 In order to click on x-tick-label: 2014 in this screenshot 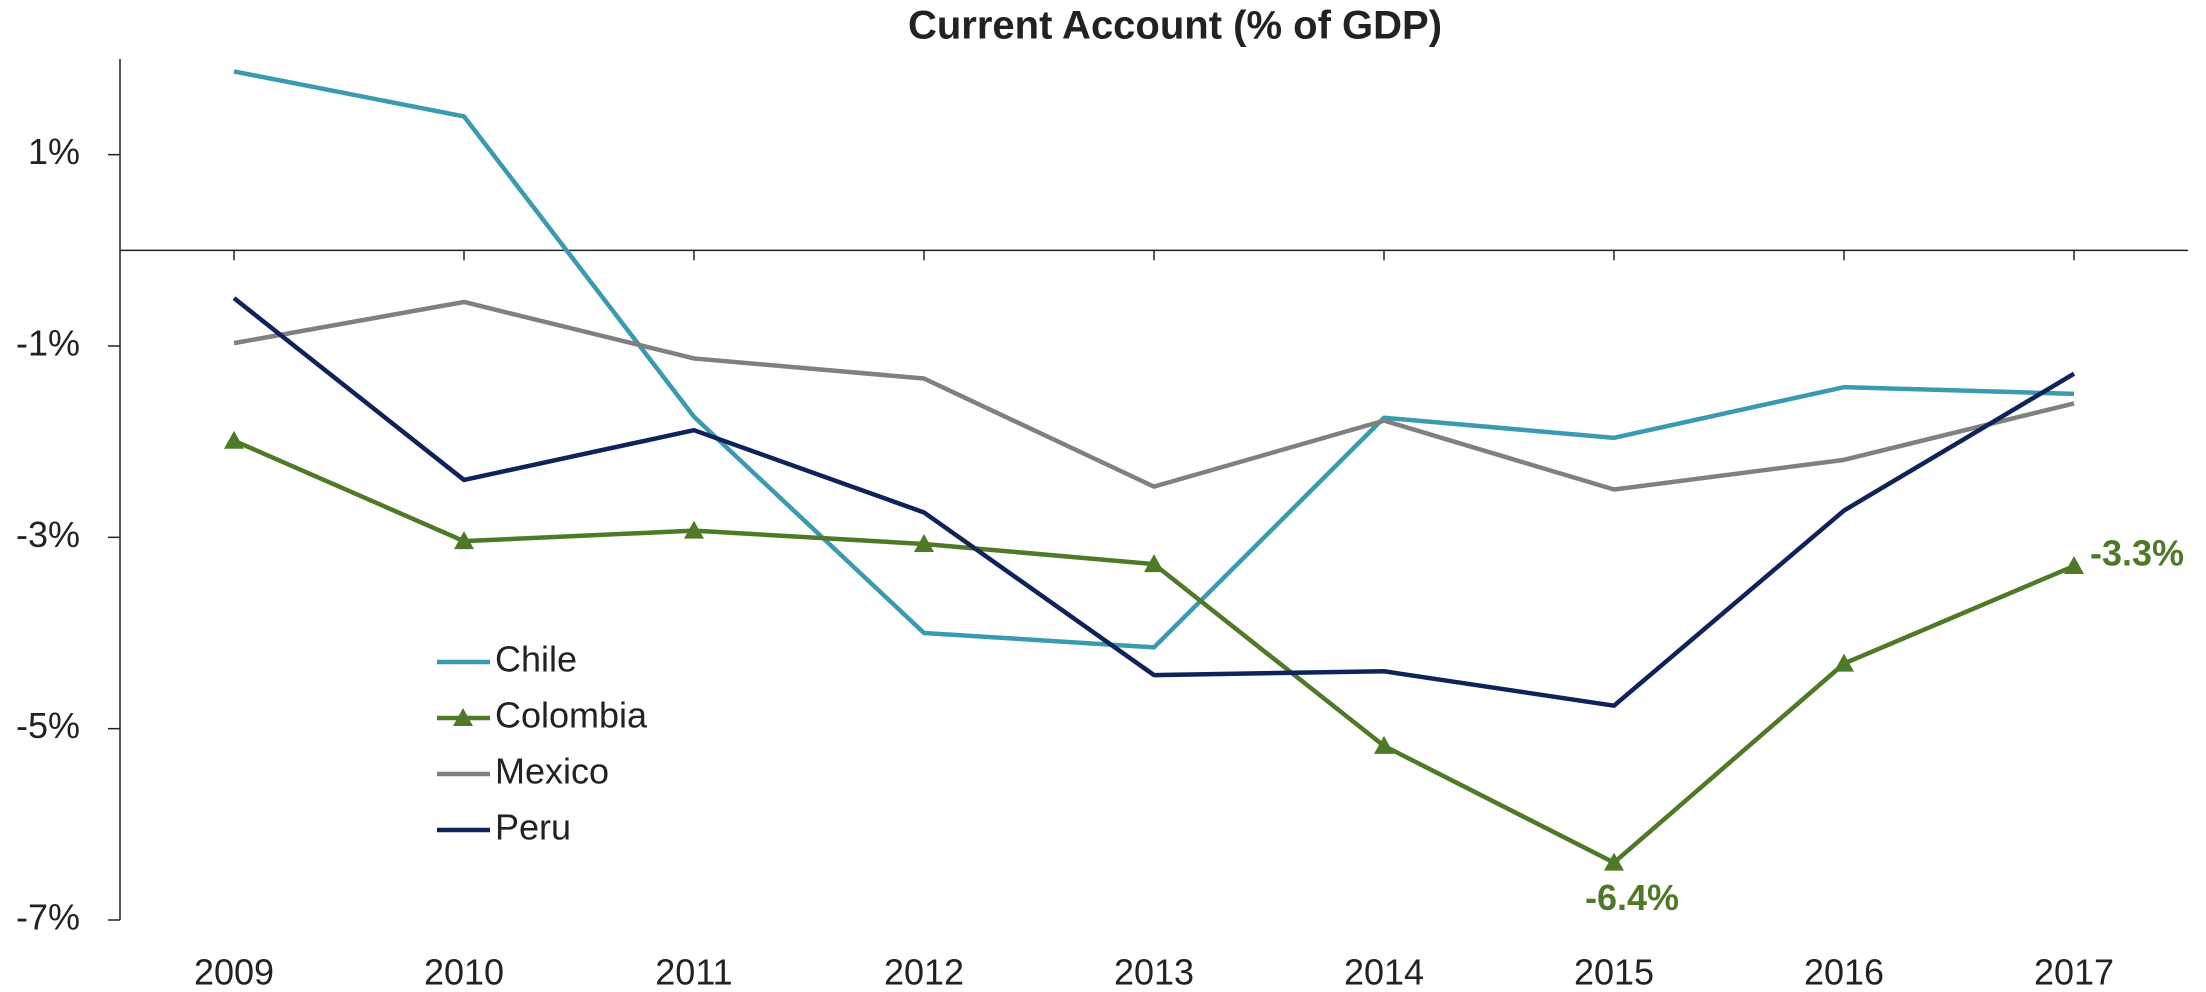, I will do `click(1384, 972)`.